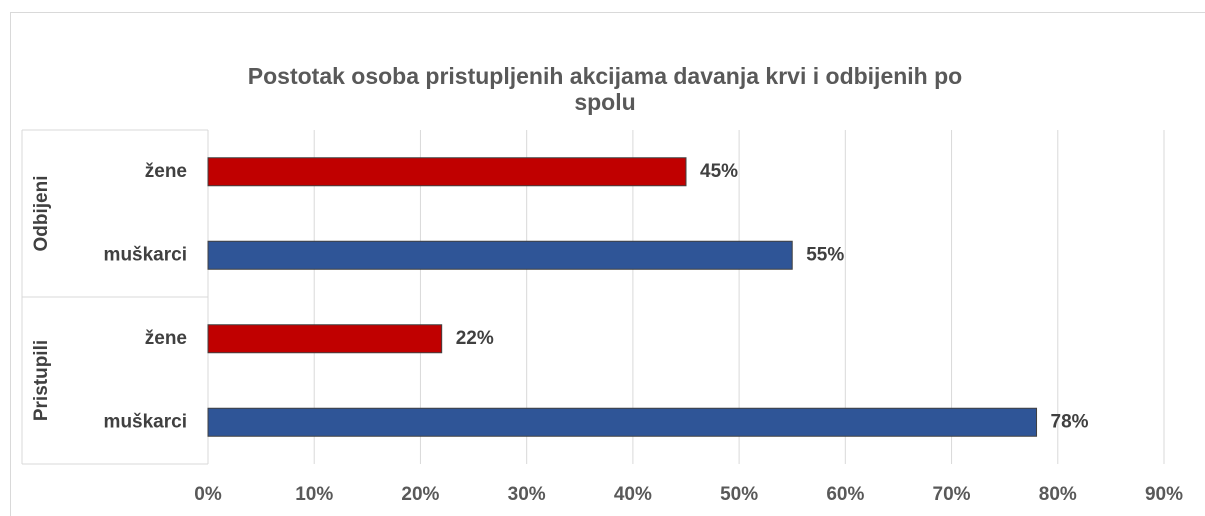  I want to click on x-tick-label: 80%, so click(1058, 494).